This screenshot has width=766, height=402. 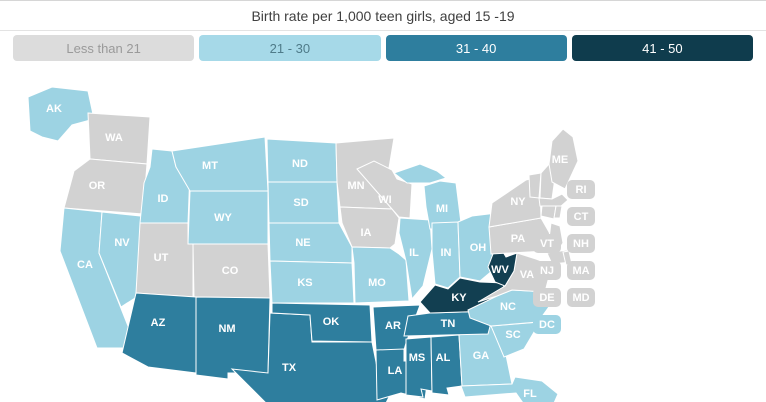 What do you see at coordinates (419, 367) in the screenshot?
I see `state-MS: MS` at bounding box center [419, 367].